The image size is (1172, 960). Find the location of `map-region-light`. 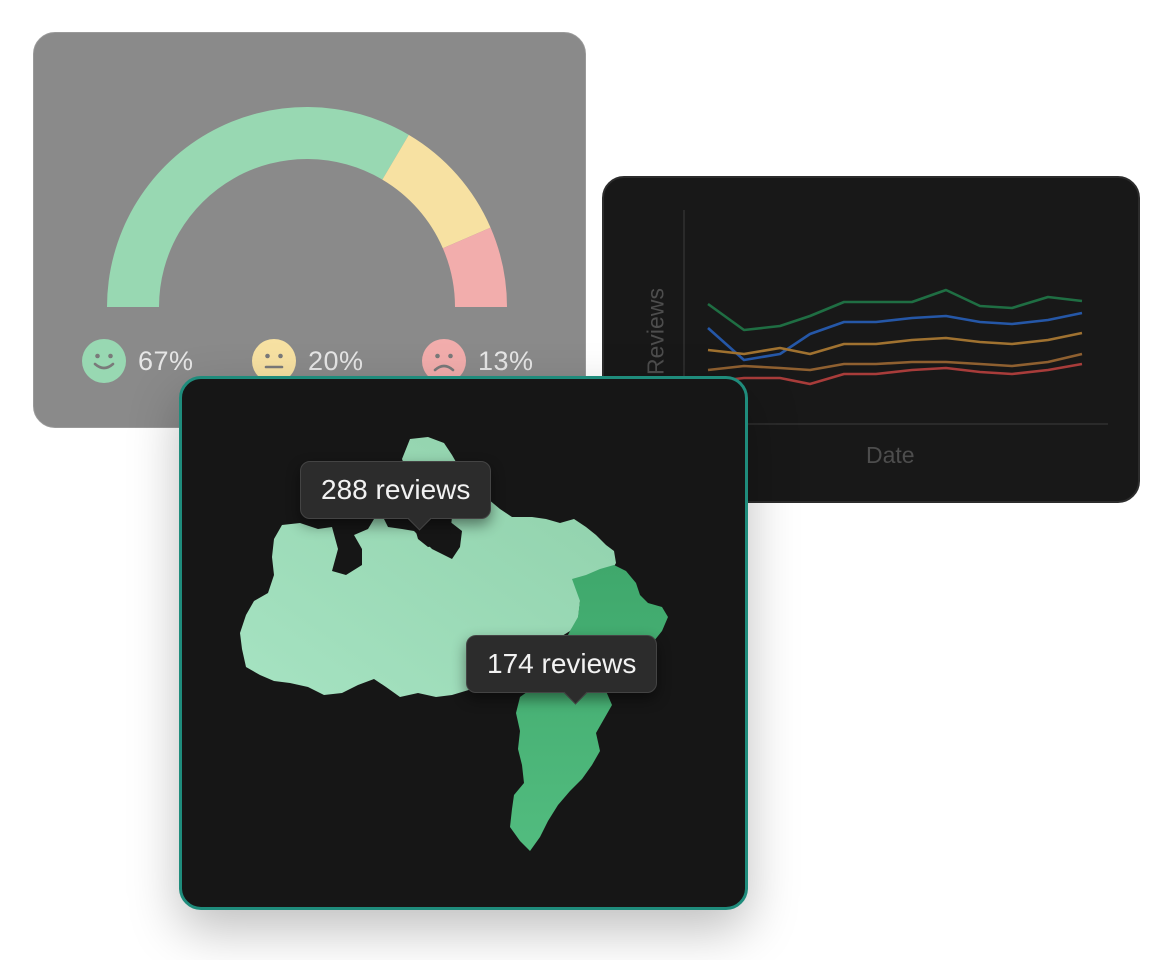

map-region-light is located at coordinates (428, 567).